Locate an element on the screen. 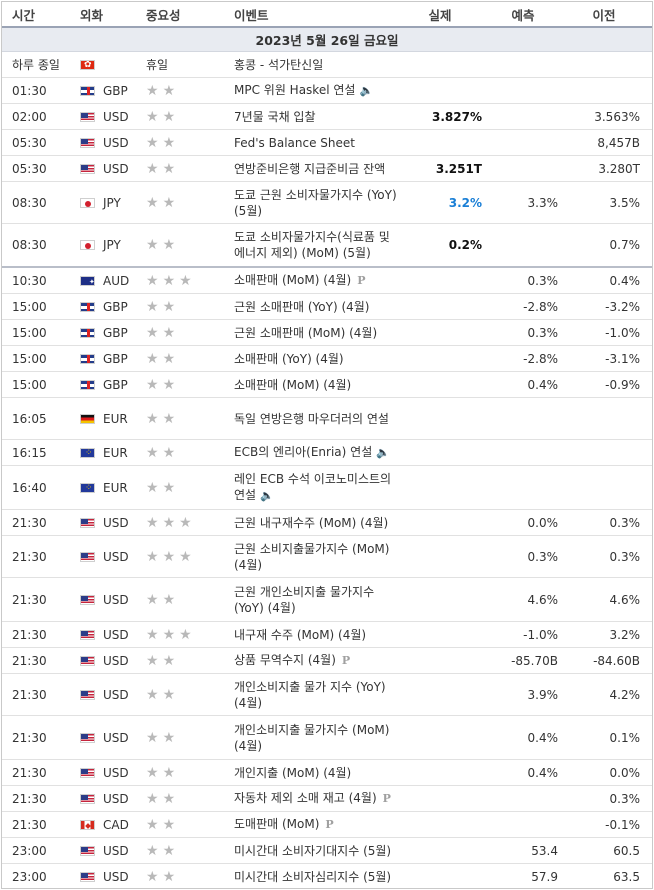 The width and height of the screenshot is (654, 890). event-title: 근원 내구재수주 (MoM) (4월) is located at coordinates (311, 522).